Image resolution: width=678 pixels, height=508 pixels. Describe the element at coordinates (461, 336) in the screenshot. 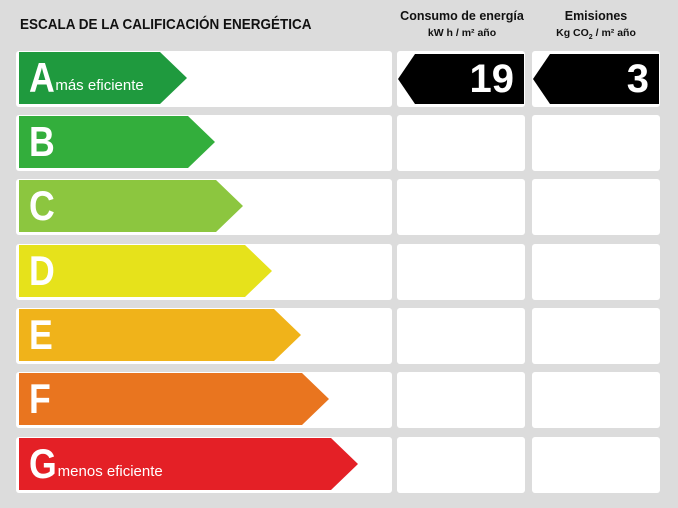

I see `consumption-cell-e` at that location.